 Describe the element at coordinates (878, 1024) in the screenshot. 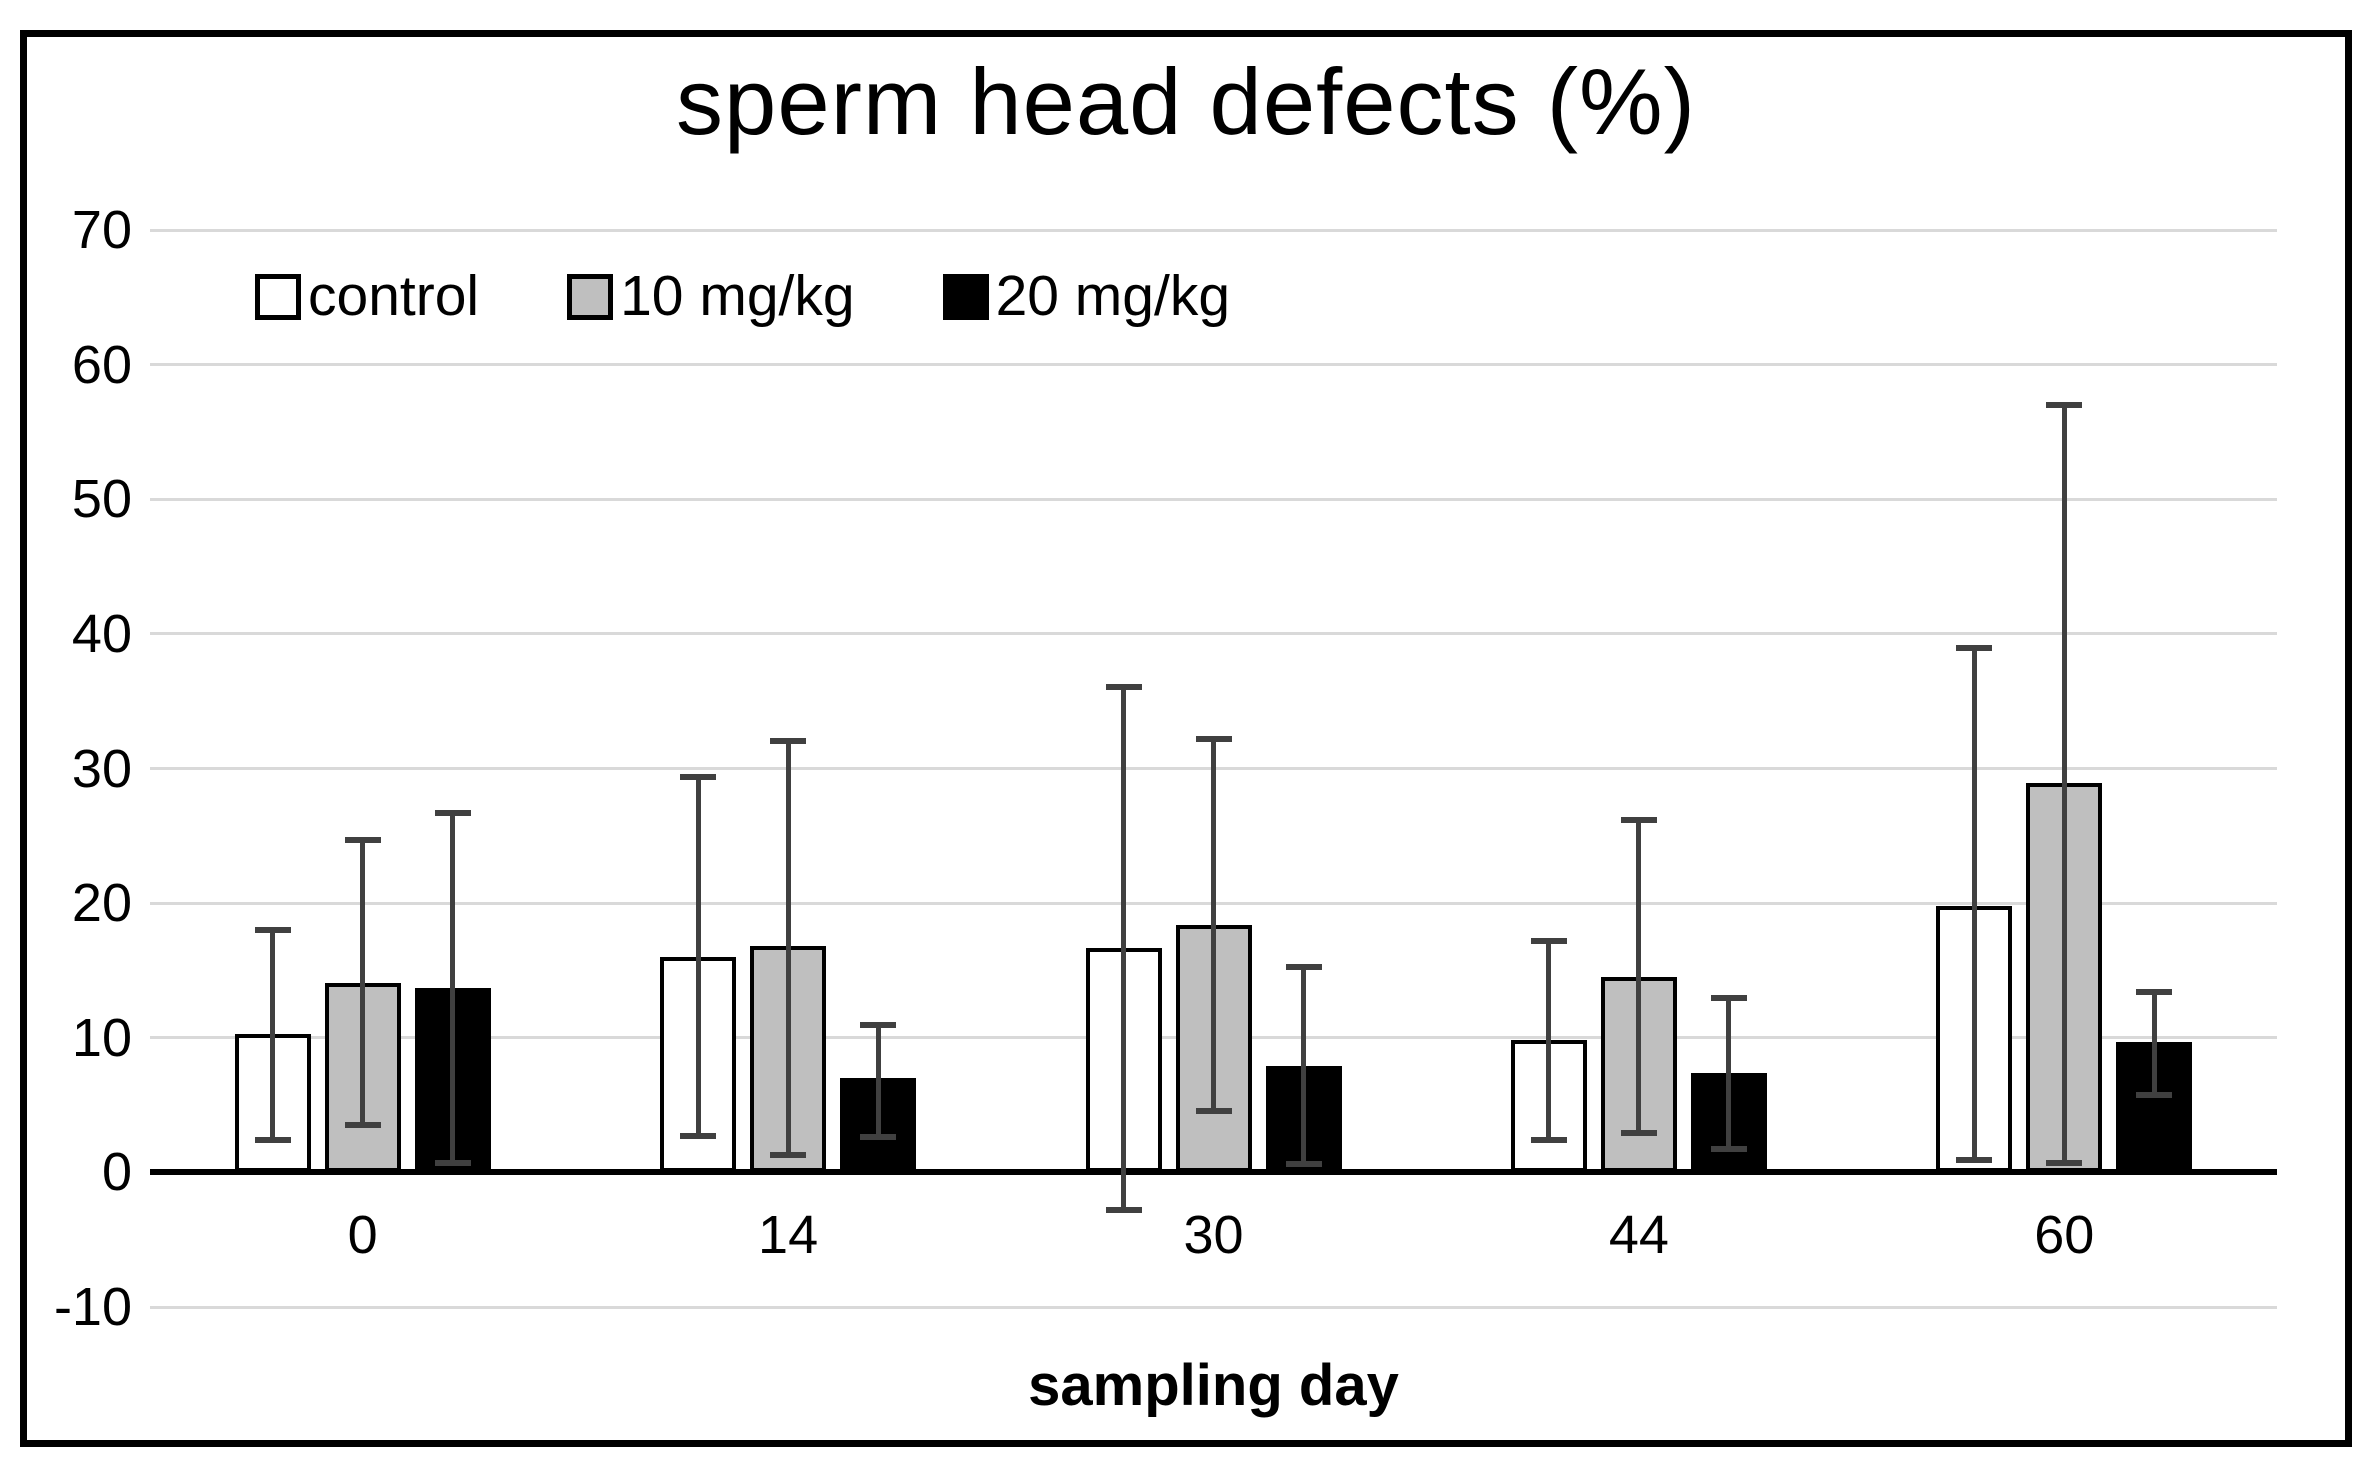

I see `error-bar-cap-top-20mgkg-day14` at that location.